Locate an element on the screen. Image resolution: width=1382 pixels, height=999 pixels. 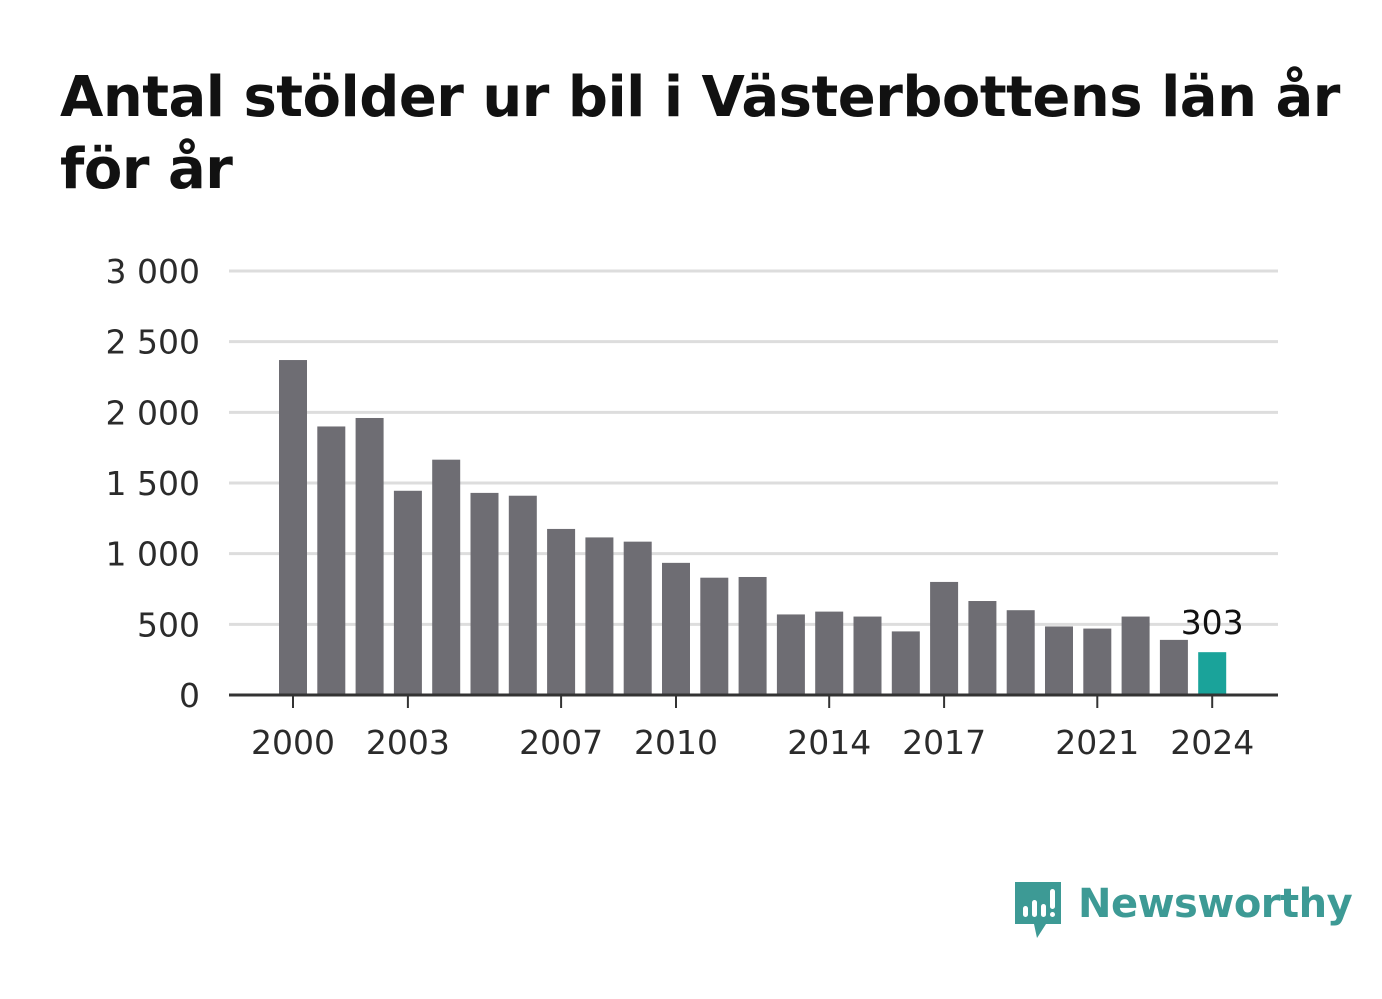
x-tick-label: 2010 is located at coordinates (676, 742).